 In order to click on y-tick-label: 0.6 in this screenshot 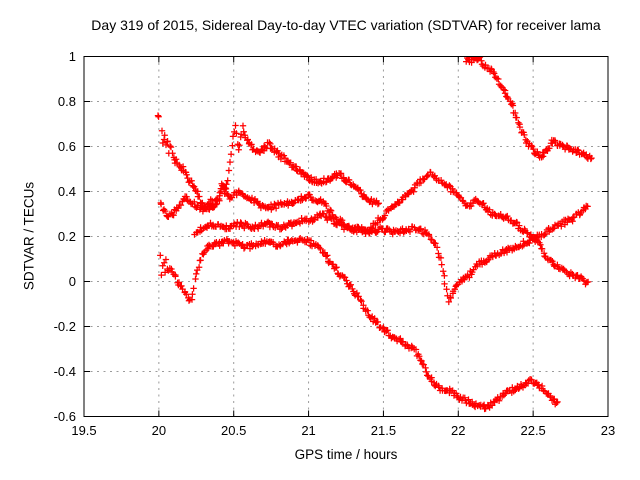, I will do `click(66, 146)`.